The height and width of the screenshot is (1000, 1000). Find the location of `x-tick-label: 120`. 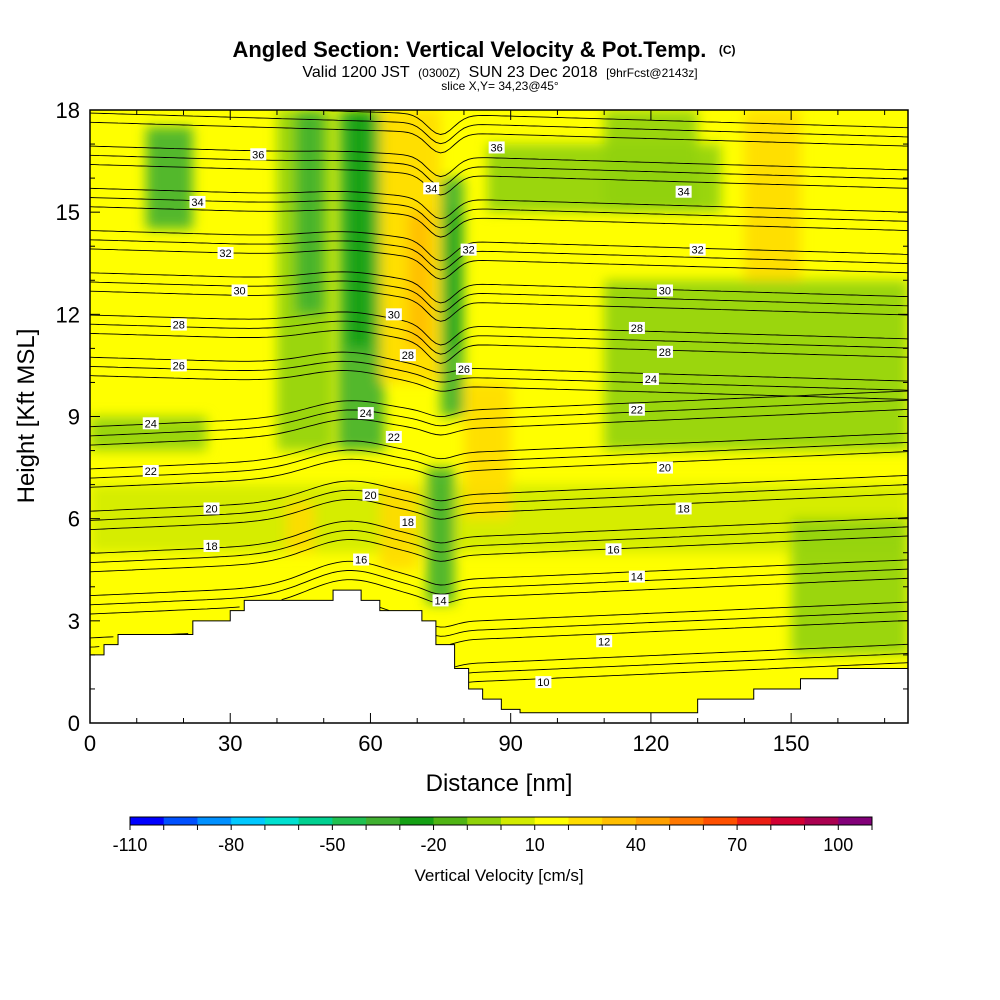

x-tick-label: 120 is located at coordinates (651, 743).